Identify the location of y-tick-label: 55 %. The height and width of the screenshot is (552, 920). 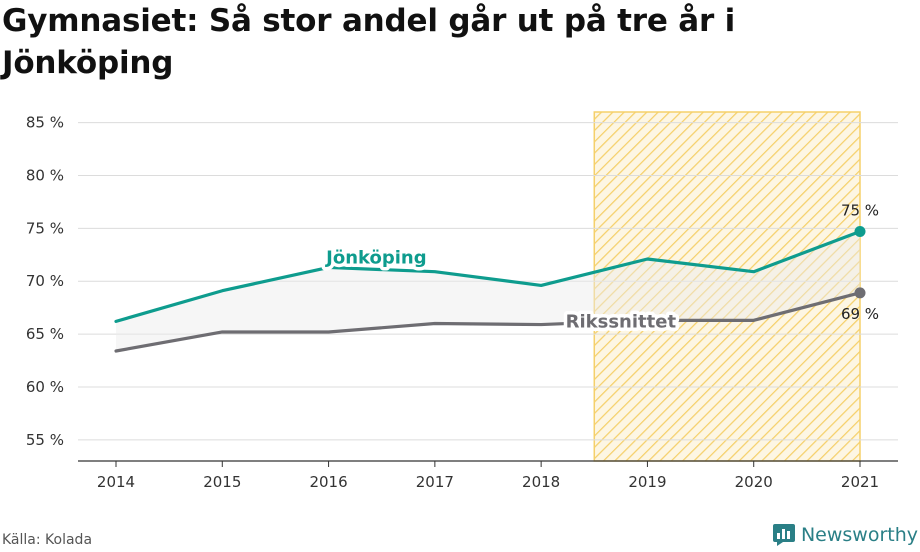
(45, 440).